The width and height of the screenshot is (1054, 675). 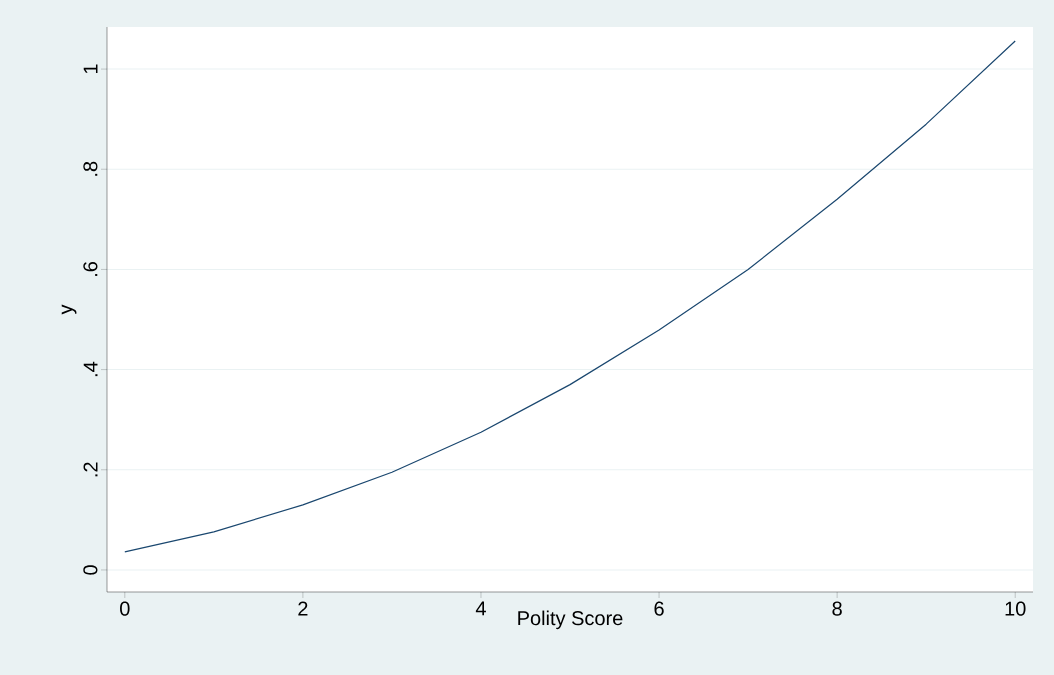 What do you see at coordinates (90, 168) in the screenshot?
I see `y-tick-label: .8` at bounding box center [90, 168].